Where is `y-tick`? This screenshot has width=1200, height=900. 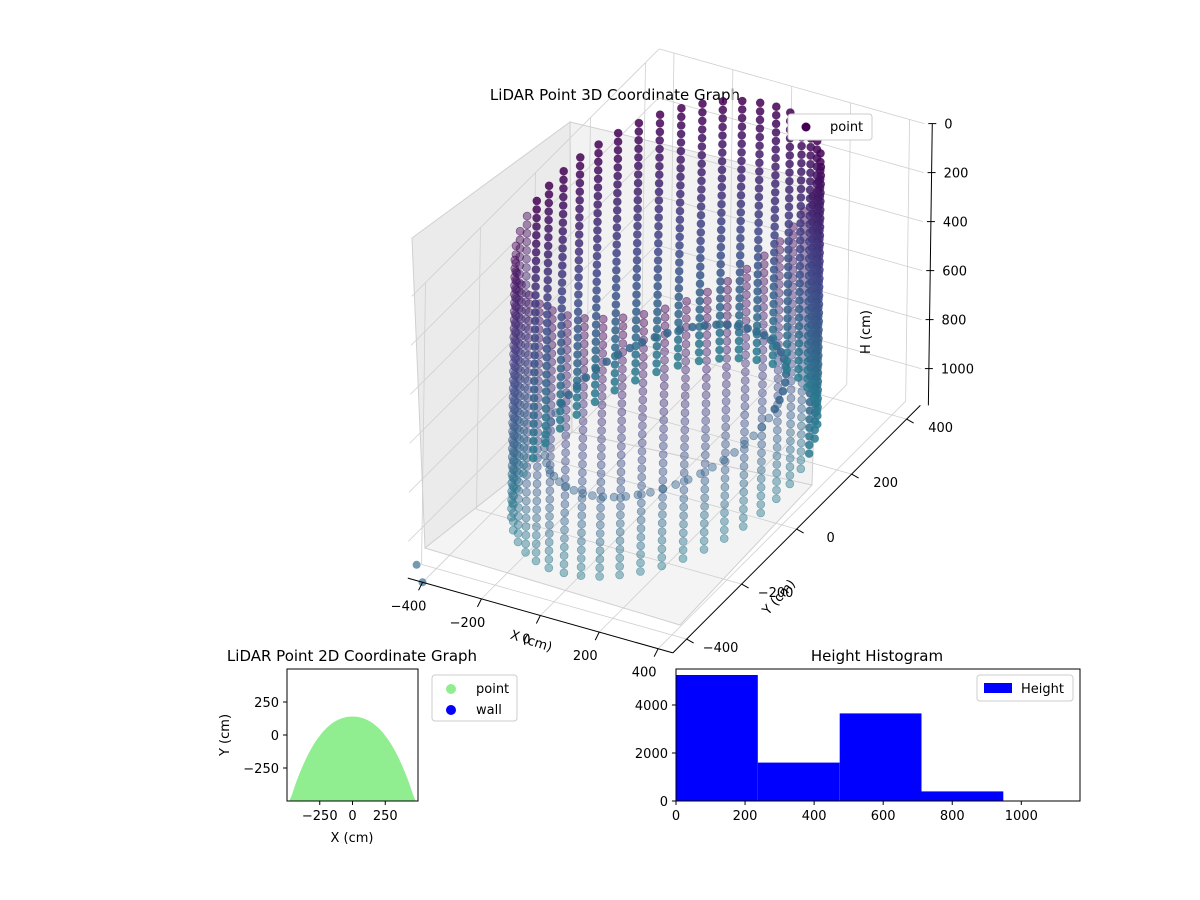
y-tick is located at coordinates (855, 476).